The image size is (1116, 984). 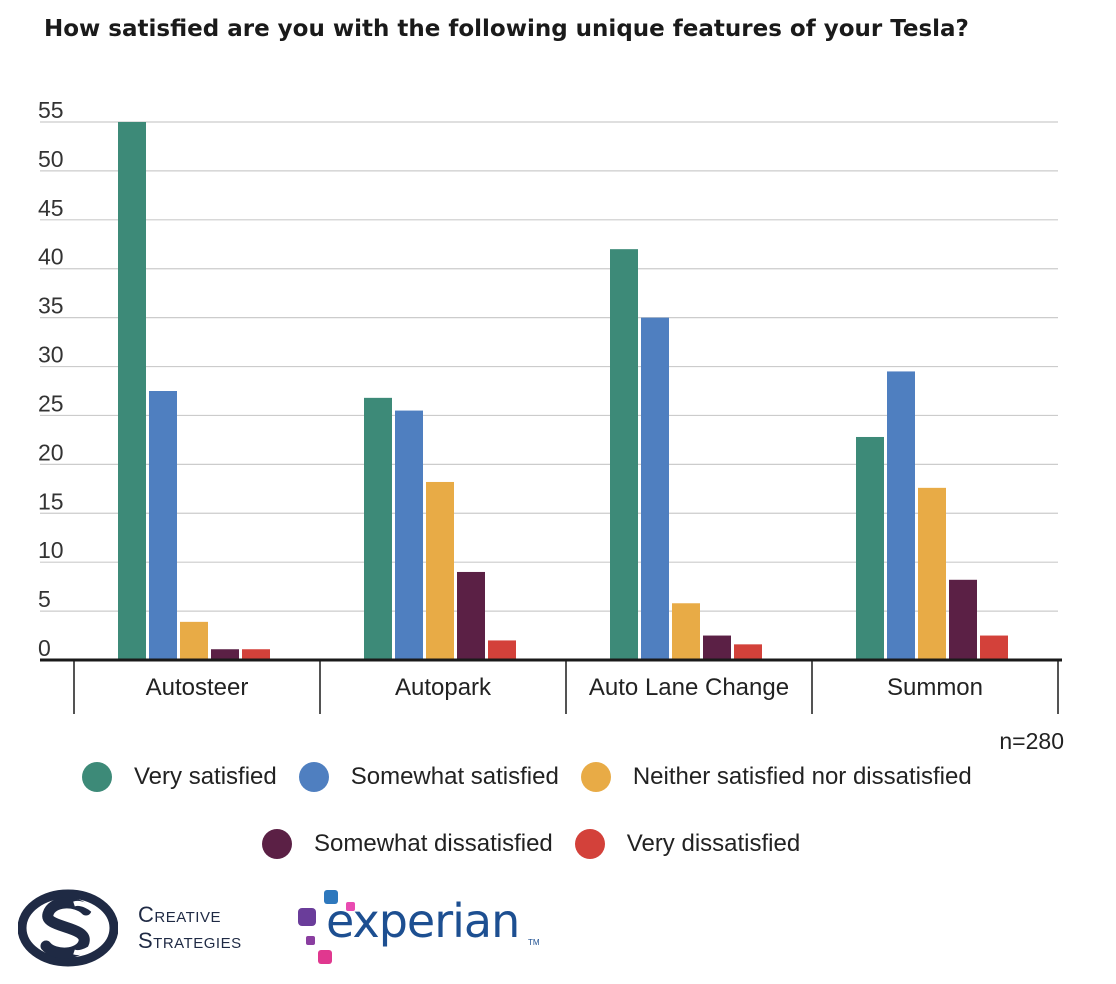 I want to click on bar-autosteer-somewhat-satisfied, so click(x=163, y=525).